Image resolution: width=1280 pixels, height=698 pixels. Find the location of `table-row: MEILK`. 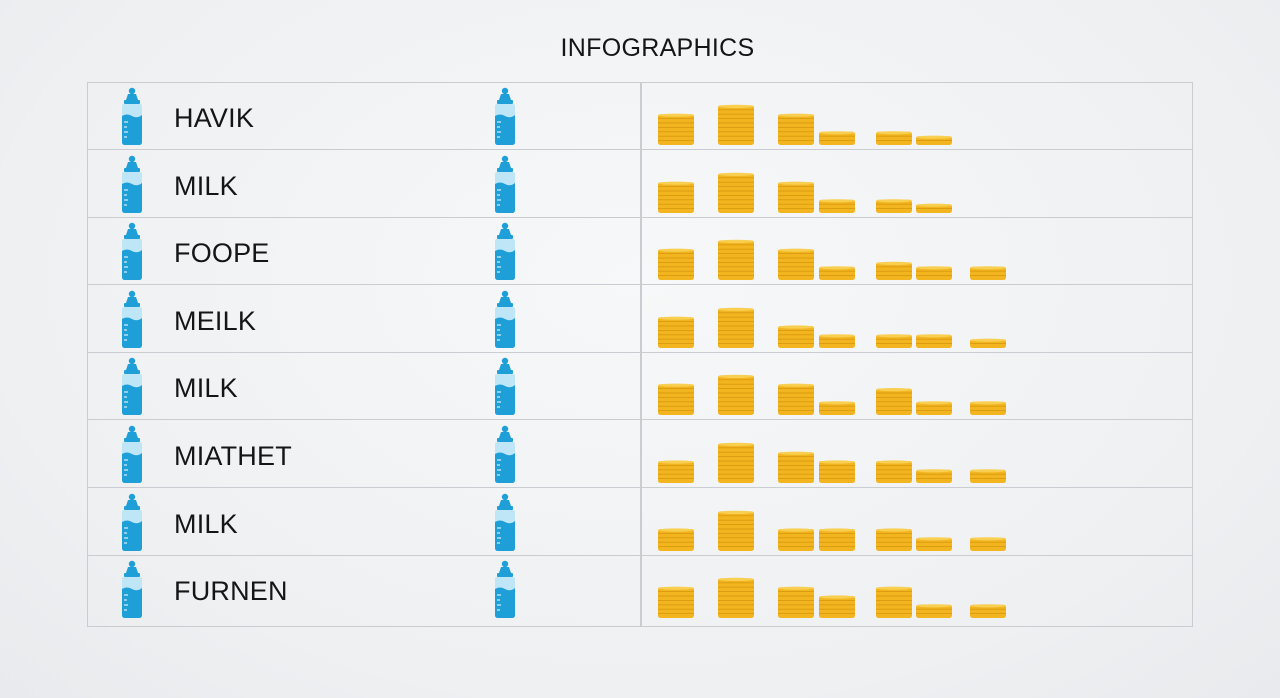

table-row: MEILK is located at coordinates (640, 319).